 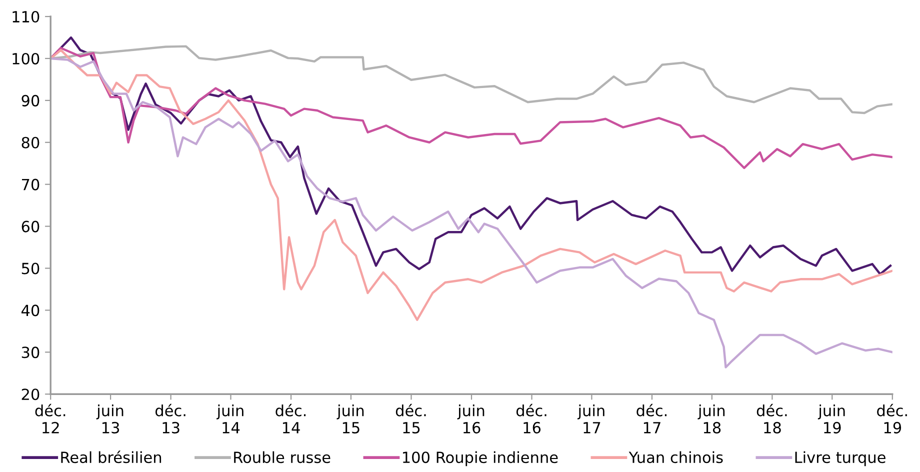 What do you see at coordinates (282, 457) in the screenshot?
I see `legend-label: Rouble russe` at bounding box center [282, 457].